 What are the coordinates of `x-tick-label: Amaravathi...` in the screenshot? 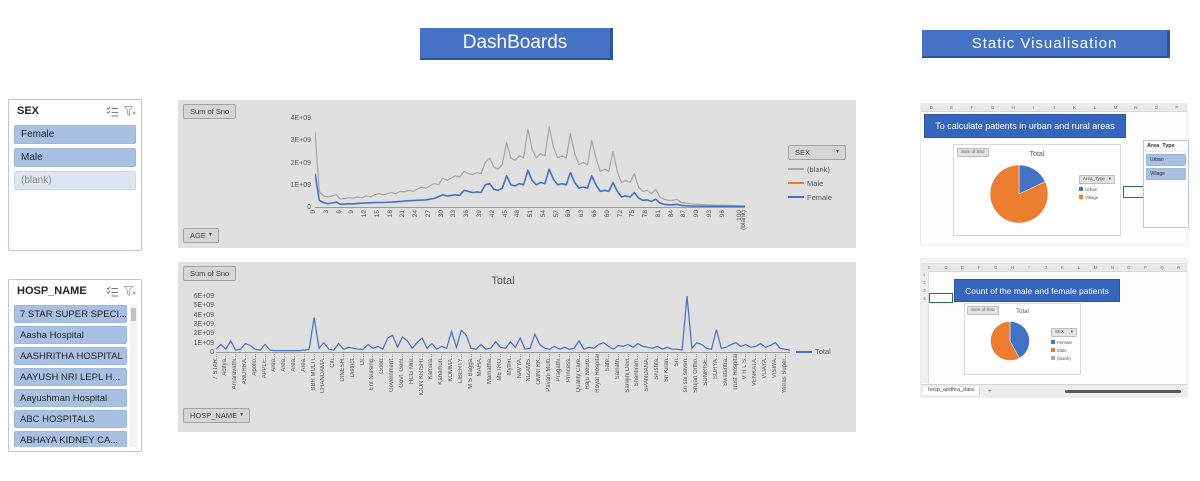 It's located at (235, 372).